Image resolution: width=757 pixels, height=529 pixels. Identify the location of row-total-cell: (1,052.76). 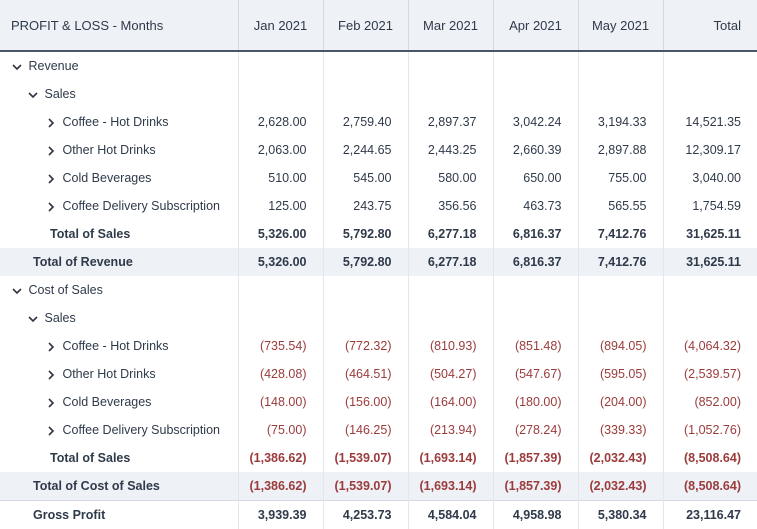
(710, 430).